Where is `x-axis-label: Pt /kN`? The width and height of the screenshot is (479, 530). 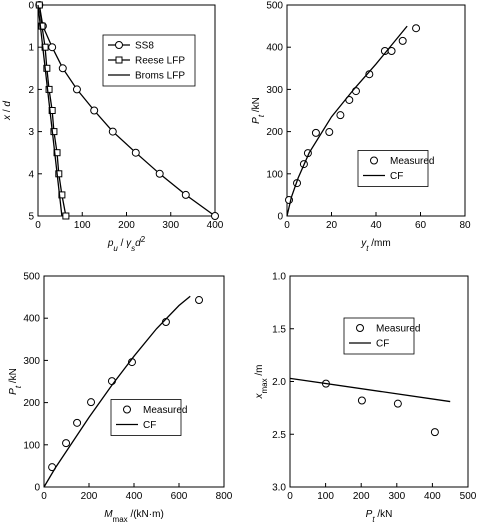
x-axis-label: Pt /kN is located at coordinates (379, 516).